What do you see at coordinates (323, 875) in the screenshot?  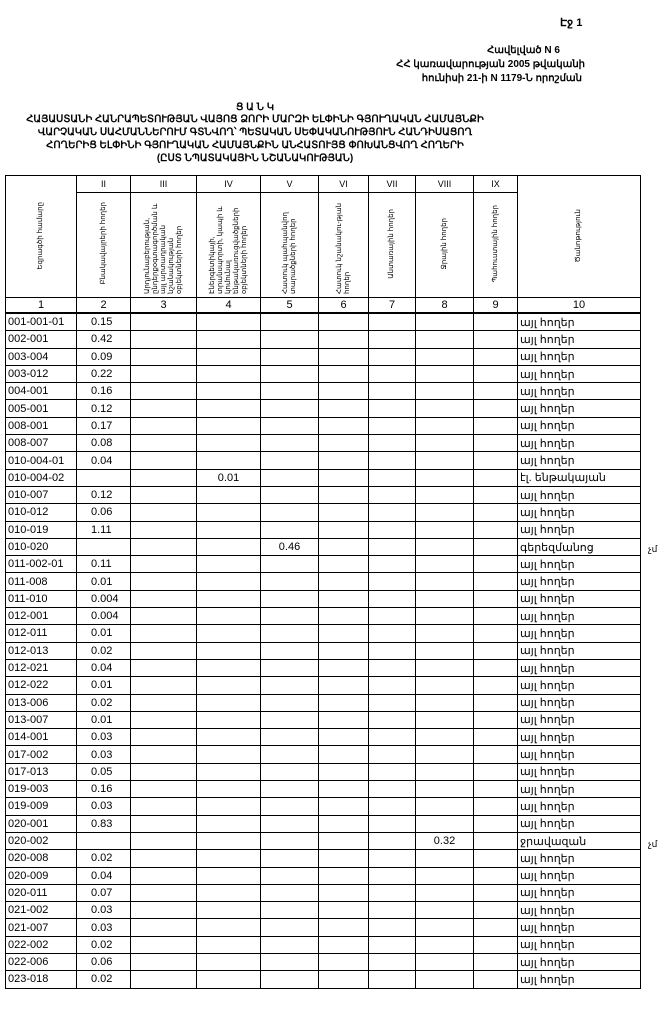 I see `table-row: 020-009 0.04 այլ հողեր` at bounding box center [323, 875].